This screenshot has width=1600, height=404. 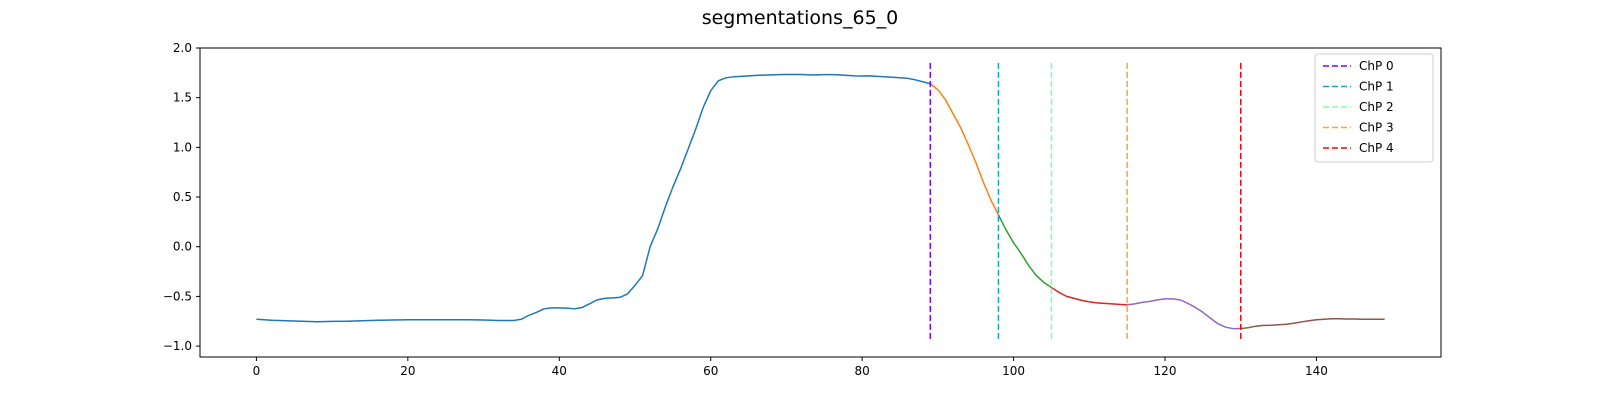 What do you see at coordinates (407, 371) in the screenshot?
I see `x-tick-label: 20` at bounding box center [407, 371].